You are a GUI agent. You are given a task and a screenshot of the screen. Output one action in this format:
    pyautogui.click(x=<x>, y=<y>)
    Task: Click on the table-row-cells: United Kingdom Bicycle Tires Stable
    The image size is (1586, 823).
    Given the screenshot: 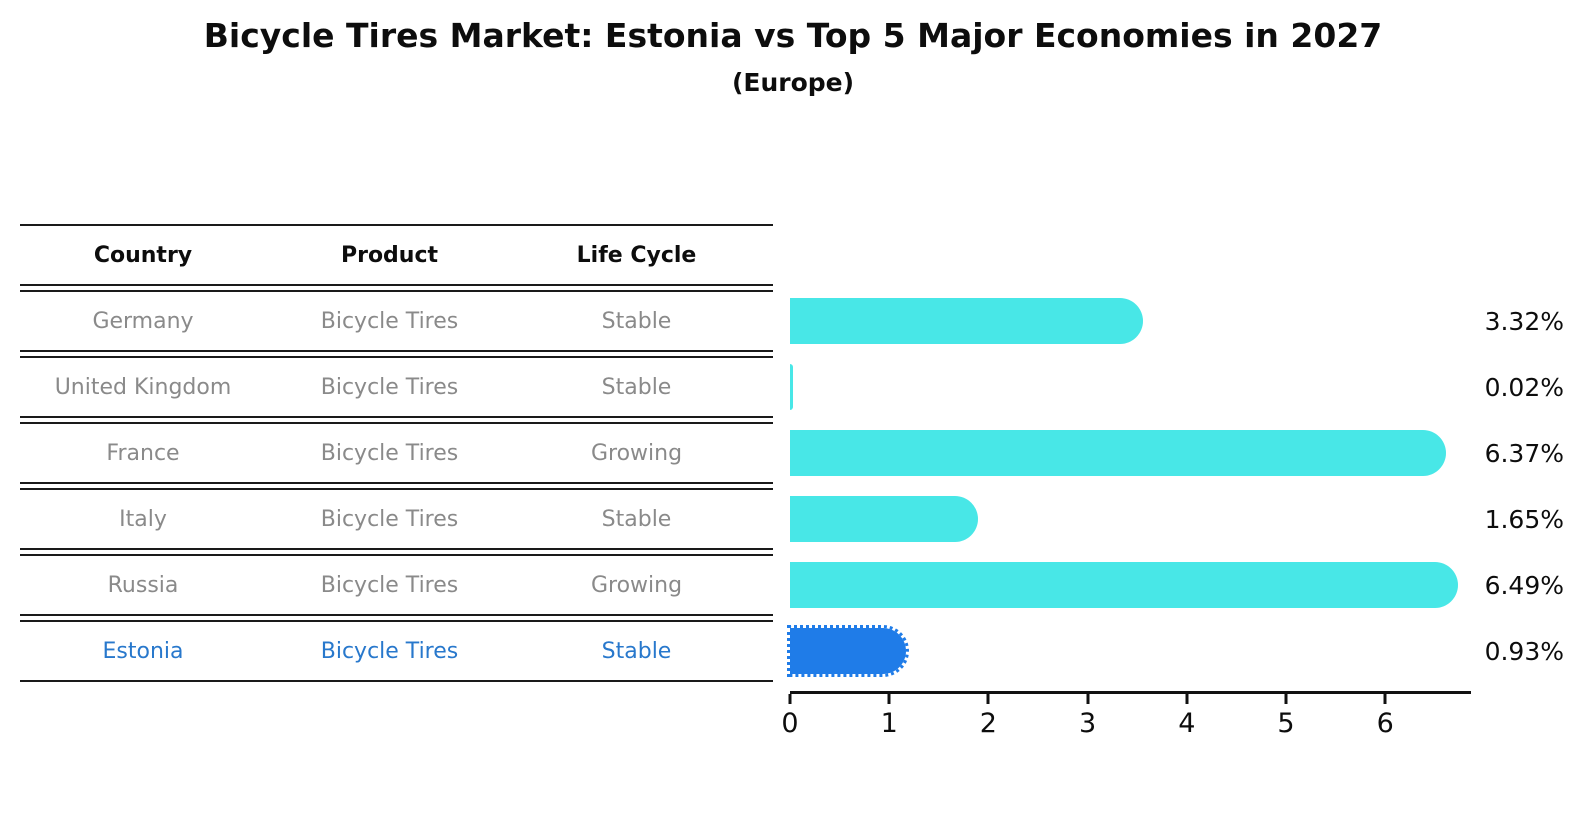 What is the action you would take?
    pyautogui.click(x=396, y=387)
    